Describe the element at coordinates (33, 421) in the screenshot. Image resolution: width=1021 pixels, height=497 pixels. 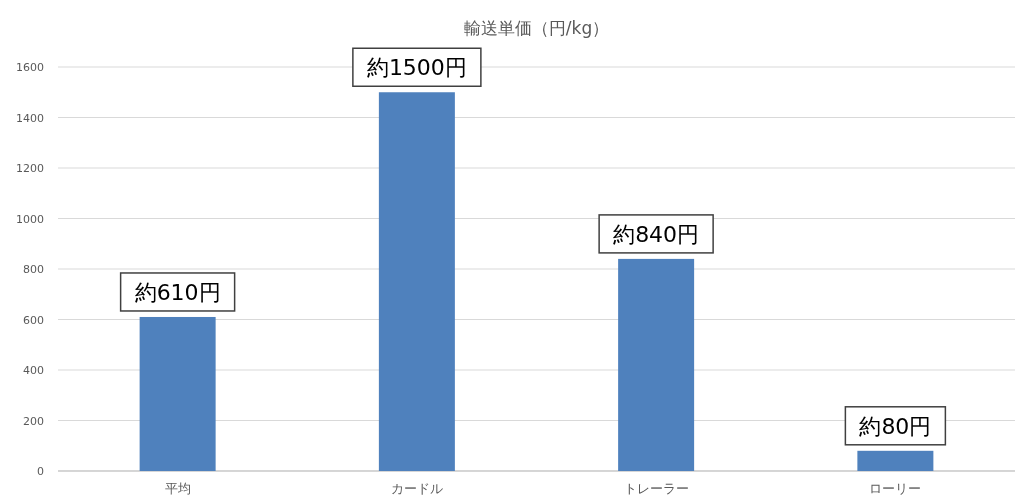
I see `y-tick-label: 200` at that location.